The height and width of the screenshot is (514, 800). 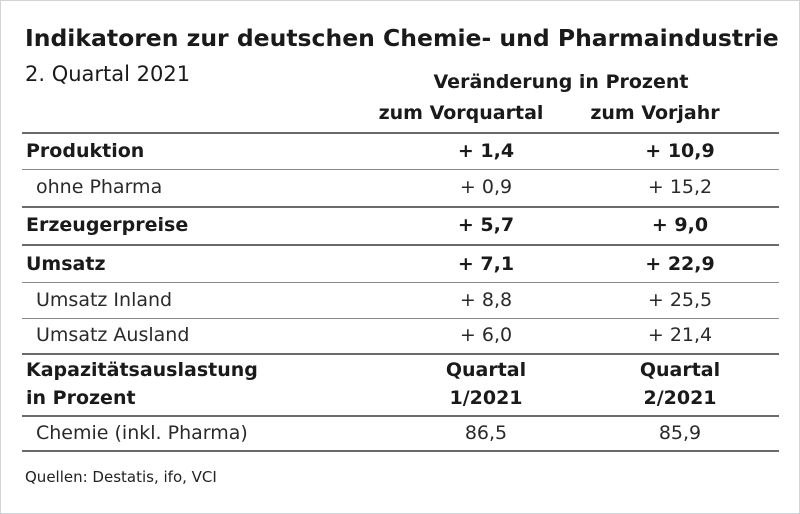 What do you see at coordinates (486, 187) in the screenshot?
I see `row-value-vorquartal: + 0,9` at bounding box center [486, 187].